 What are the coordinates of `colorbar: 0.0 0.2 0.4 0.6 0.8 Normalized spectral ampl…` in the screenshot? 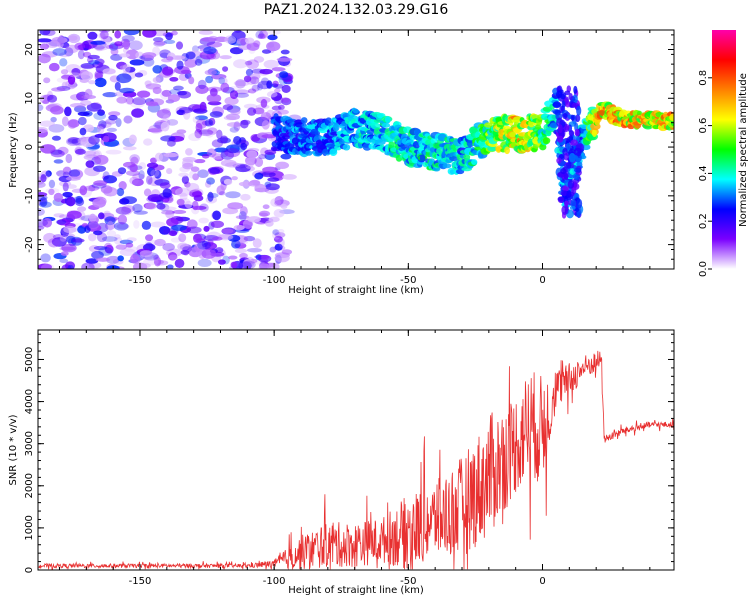 It's located at (723, 153).